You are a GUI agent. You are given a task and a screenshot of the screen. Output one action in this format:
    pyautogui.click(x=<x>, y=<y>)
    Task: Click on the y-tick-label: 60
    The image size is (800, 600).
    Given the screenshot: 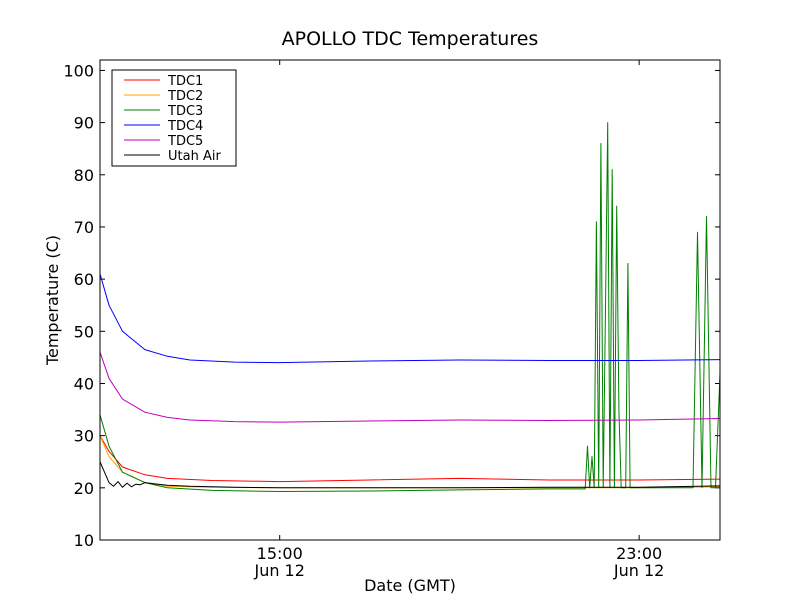 What is the action you would take?
    pyautogui.click(x=84, y=279)
    